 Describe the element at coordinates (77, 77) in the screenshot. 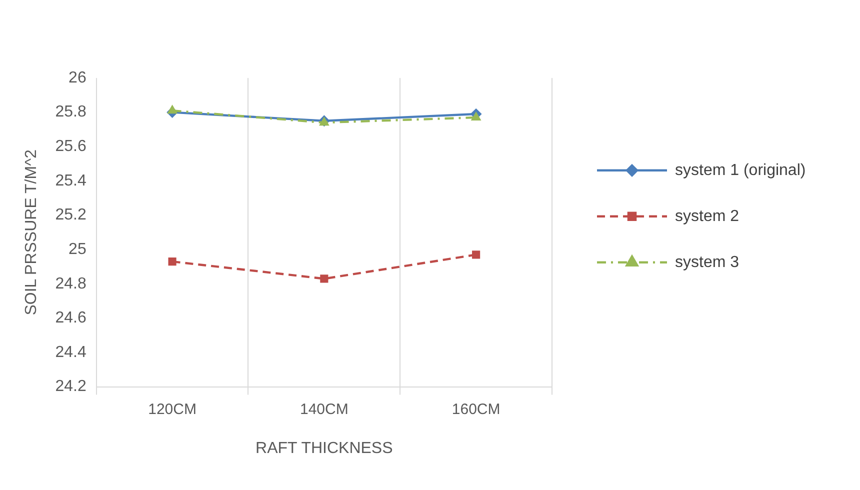

I see `y-tick-label: 26` at that location.